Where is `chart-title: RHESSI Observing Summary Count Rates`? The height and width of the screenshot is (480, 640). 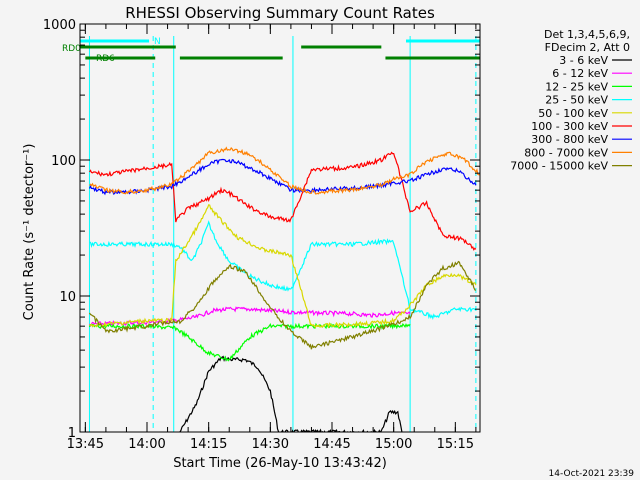
chart-title: RHESSI Observing Summary Count Rates is located at coordinates (280, 13).